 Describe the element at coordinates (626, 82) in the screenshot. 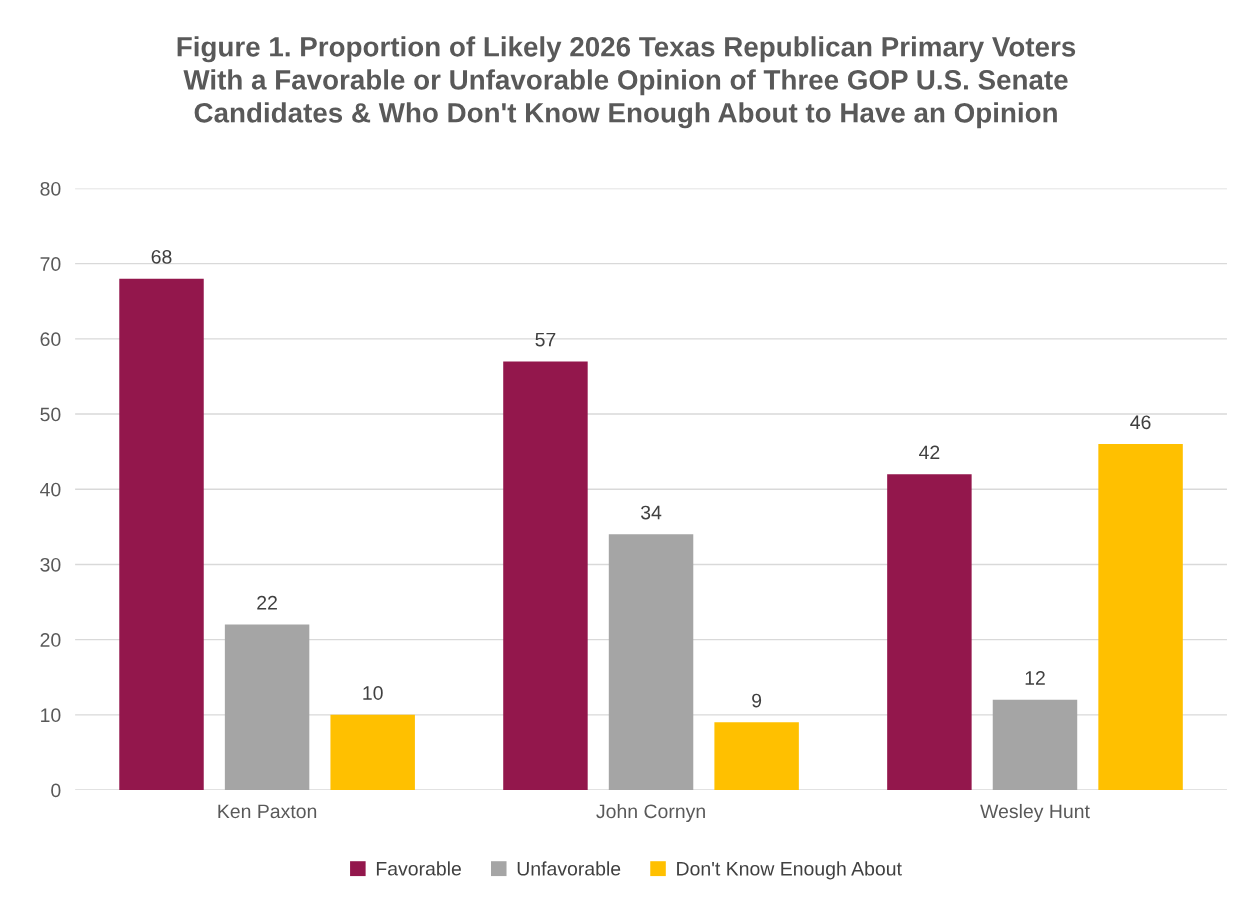

I see `chart-title: Figure 1. Proportion of Likely 2026 Texas Republican Primary Voters With a Favorable or Unfavorable Opinion of Three GOP U.S. Senate Candidates & Who Don't Know Enough About to Have an Opinion` at that location.